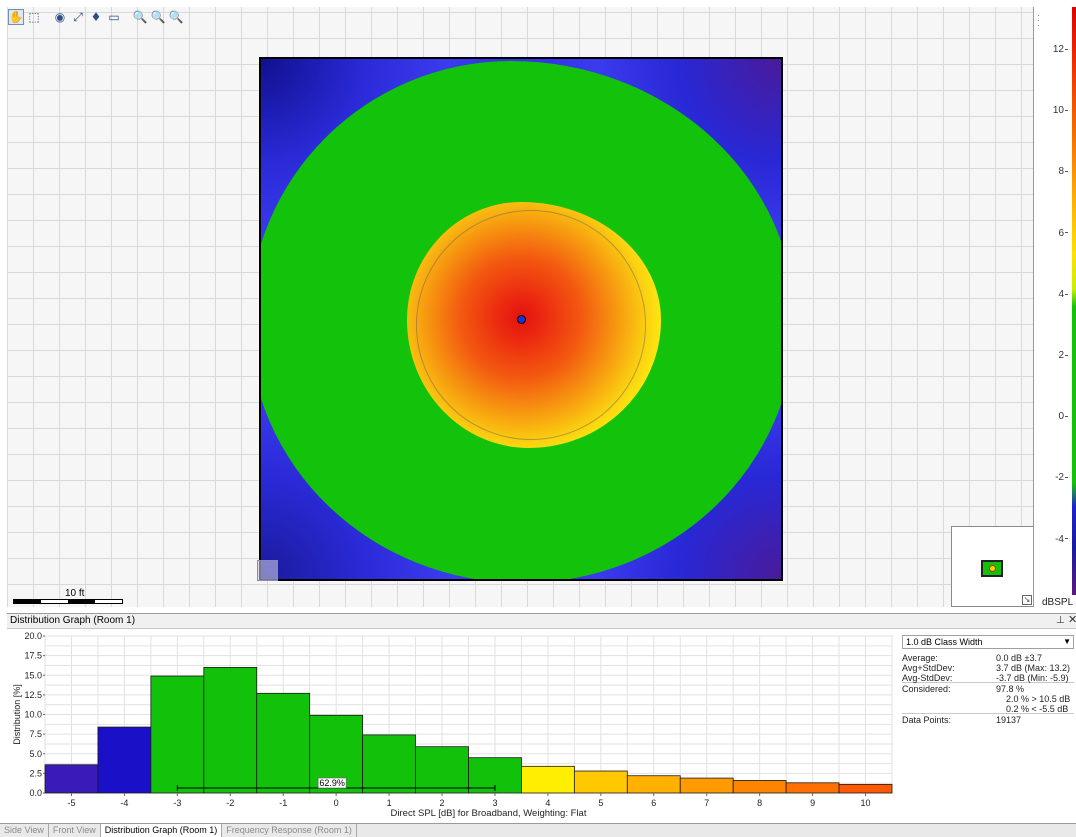 The image size is (1076, 837). What do you see at coordinates (35, 793) in the screenshot?
I see `y-tick-label: 0.0` at bounding box center [35, 793].